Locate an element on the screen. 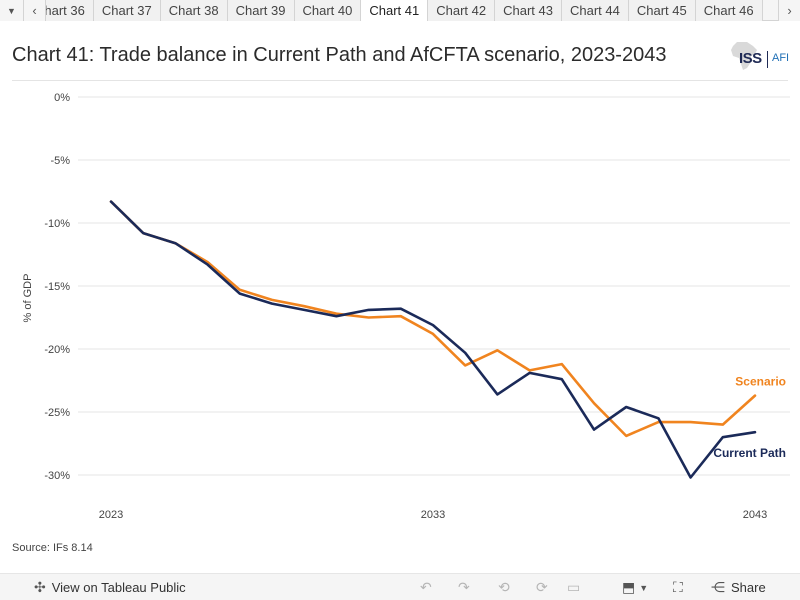 This screenshot has height=600, width=800. revert-icon: ⟲ is located at coordinates (504, 587).